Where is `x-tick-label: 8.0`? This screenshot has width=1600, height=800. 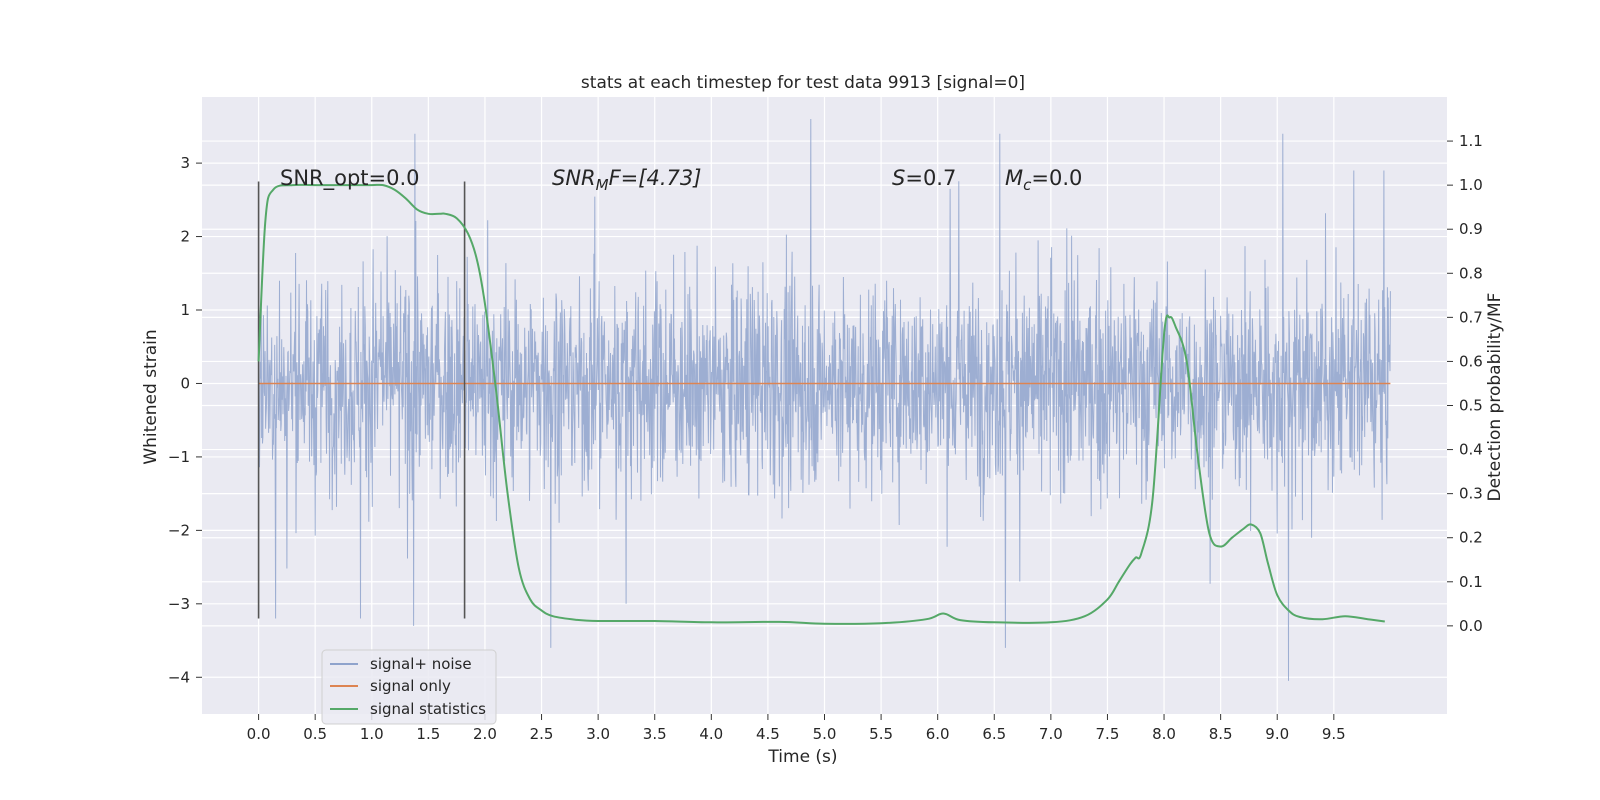 x-tick-label: 8.0 is located at coordinates (1164, 734).